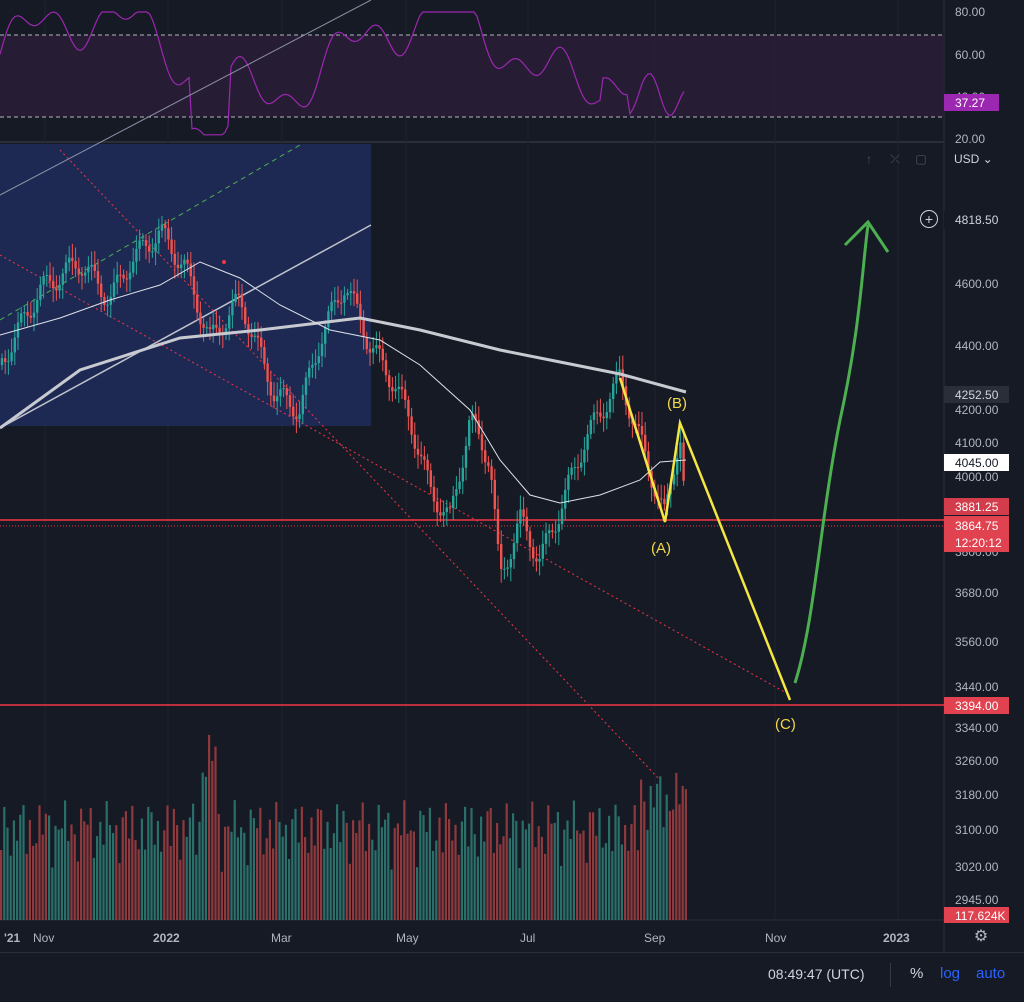  Describe the element at coordinates (976, 705) in the screenshot. I see `support-tag-box` at that location.